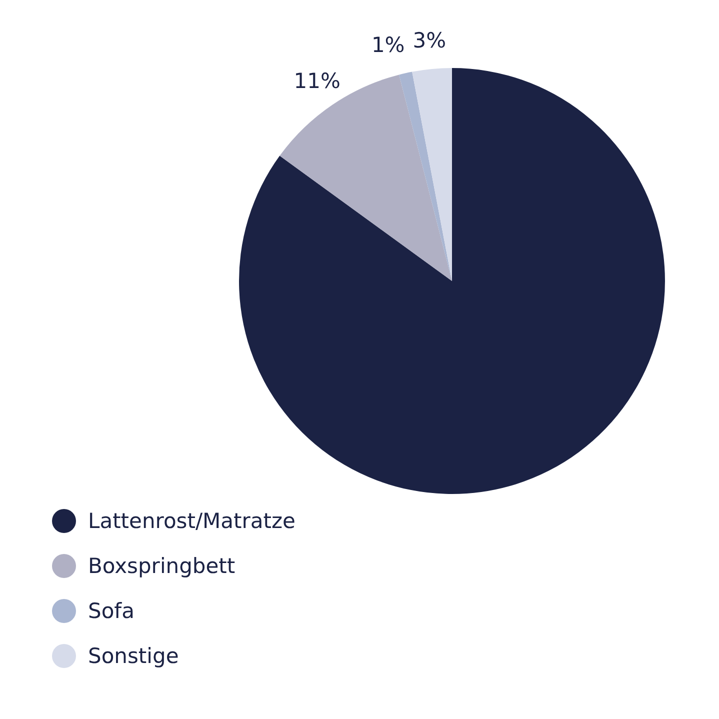  I want to click on legend-label: Sofa, so click(111, 611).